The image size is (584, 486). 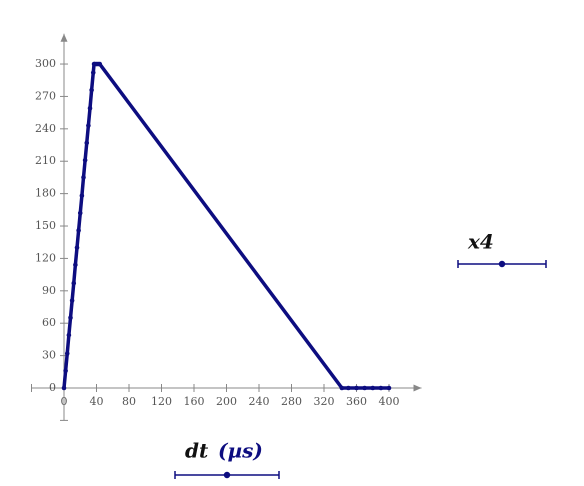 What do you see at coordinates (49, 290) in the screenshot?
I see `y-tick-label: 90` at bounding box center [49, 290].